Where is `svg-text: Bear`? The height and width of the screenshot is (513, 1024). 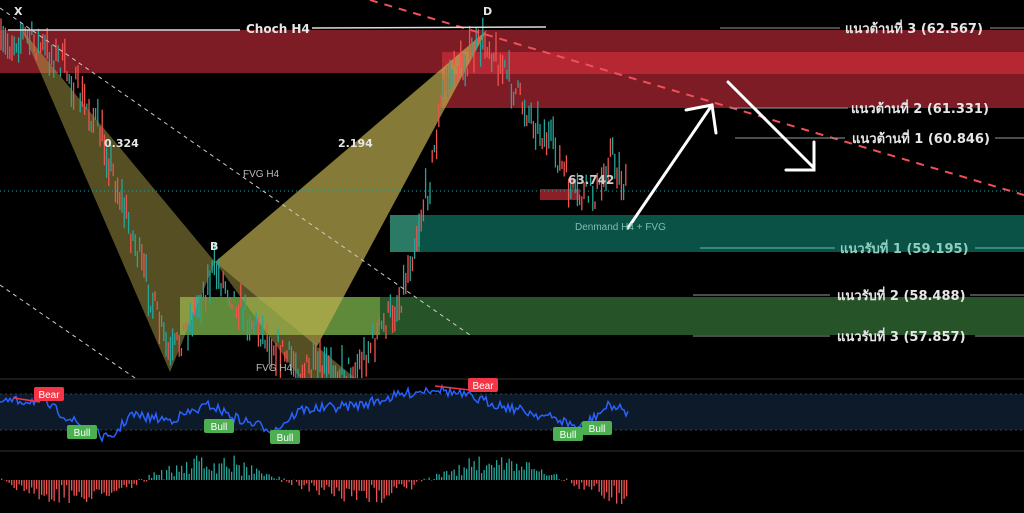
svg-text: Bear is located at coordinates (49, 395).